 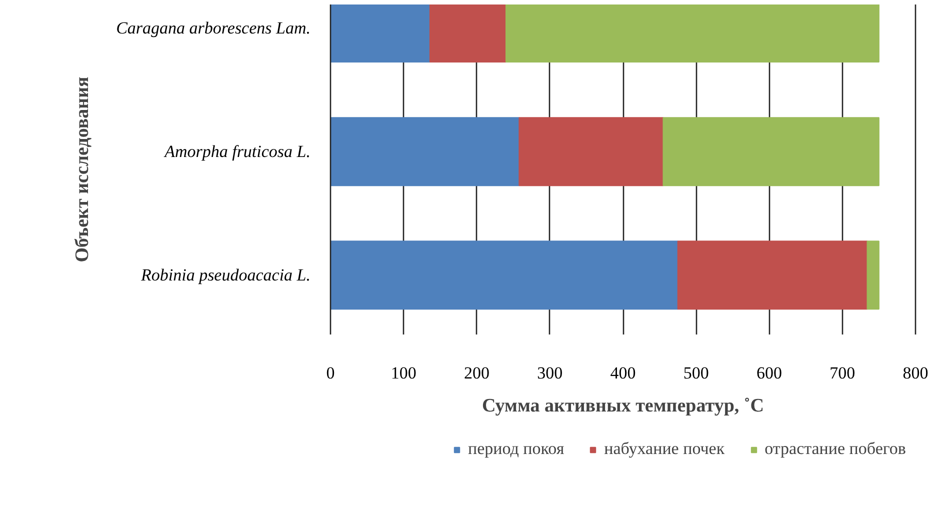 I want to click on y-tick-label: Amorpha fruticosa L., so click(x=237, y=152).